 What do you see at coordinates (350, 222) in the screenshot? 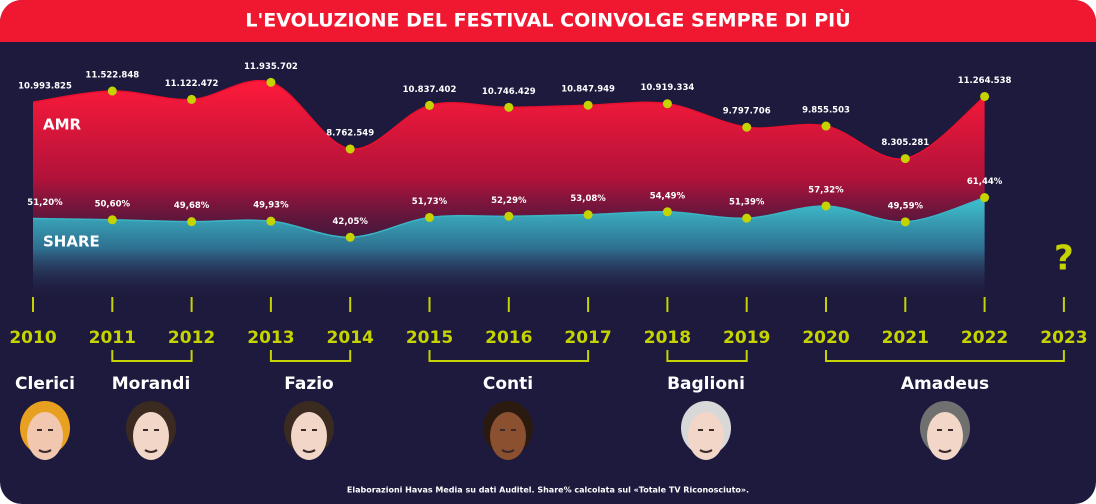
I see `data-label: 42,05%` at bounding box center [350, 222].